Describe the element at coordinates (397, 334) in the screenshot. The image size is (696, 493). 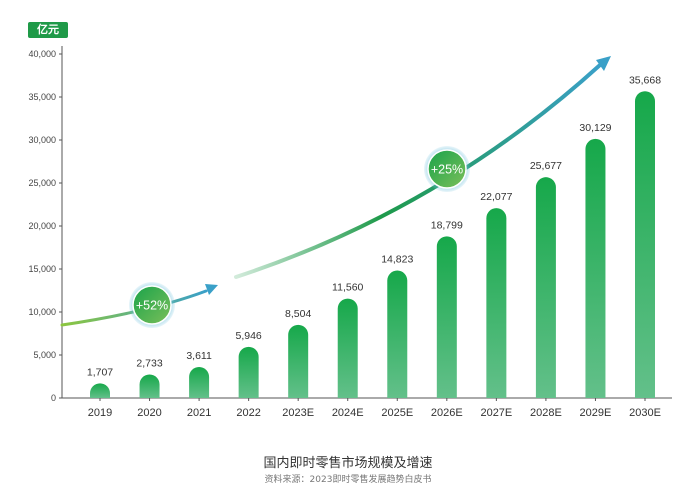
I see `bar-2025E` at that location.